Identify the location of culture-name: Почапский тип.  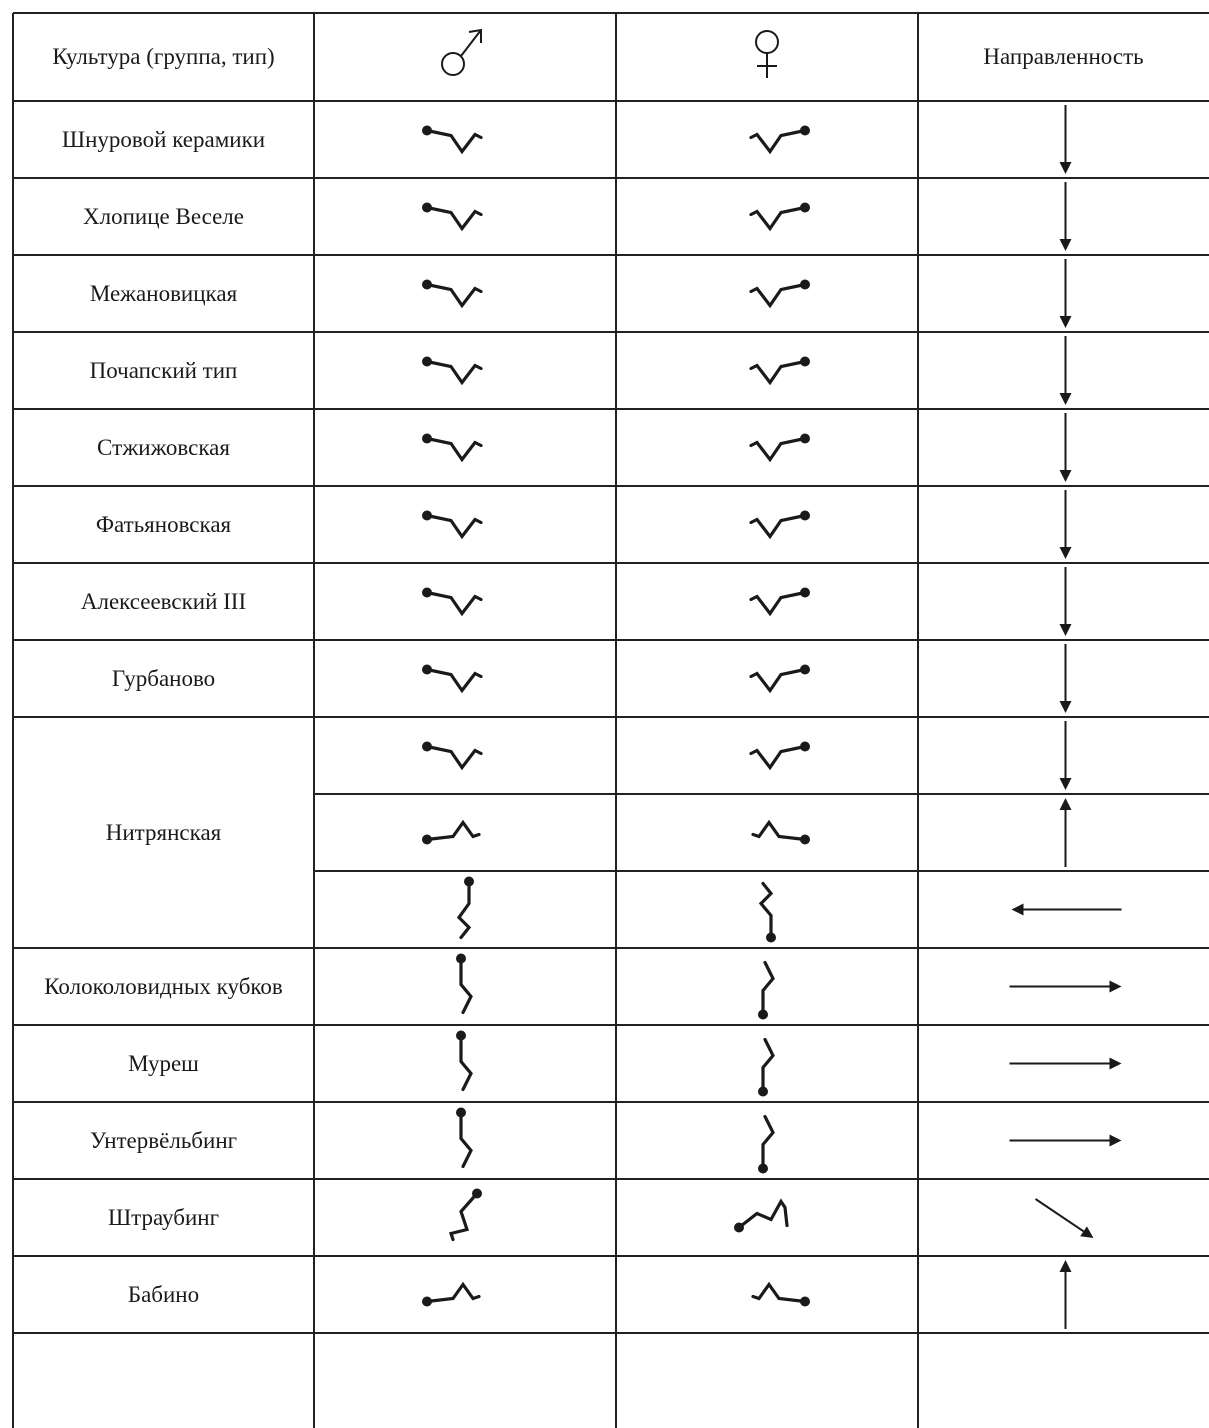
(163, 370).